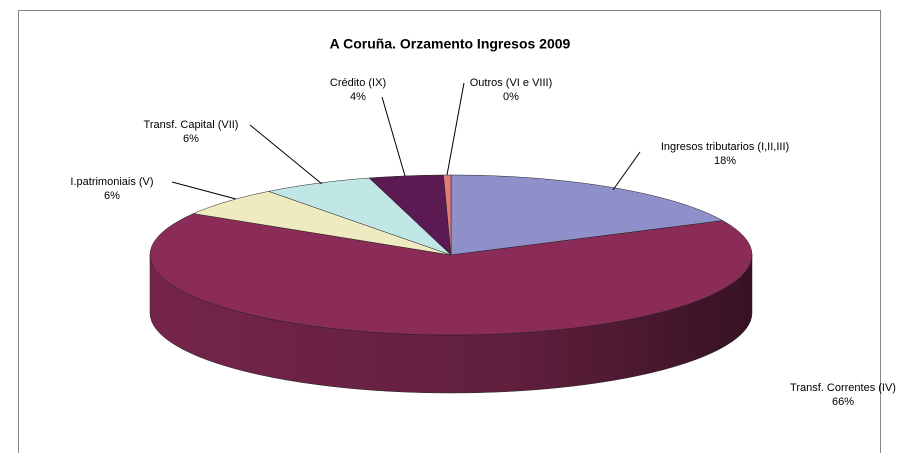  Describe the element at coordinates (725, 161) in the screenshot. I see `slice-value-label: 18%` at that location.